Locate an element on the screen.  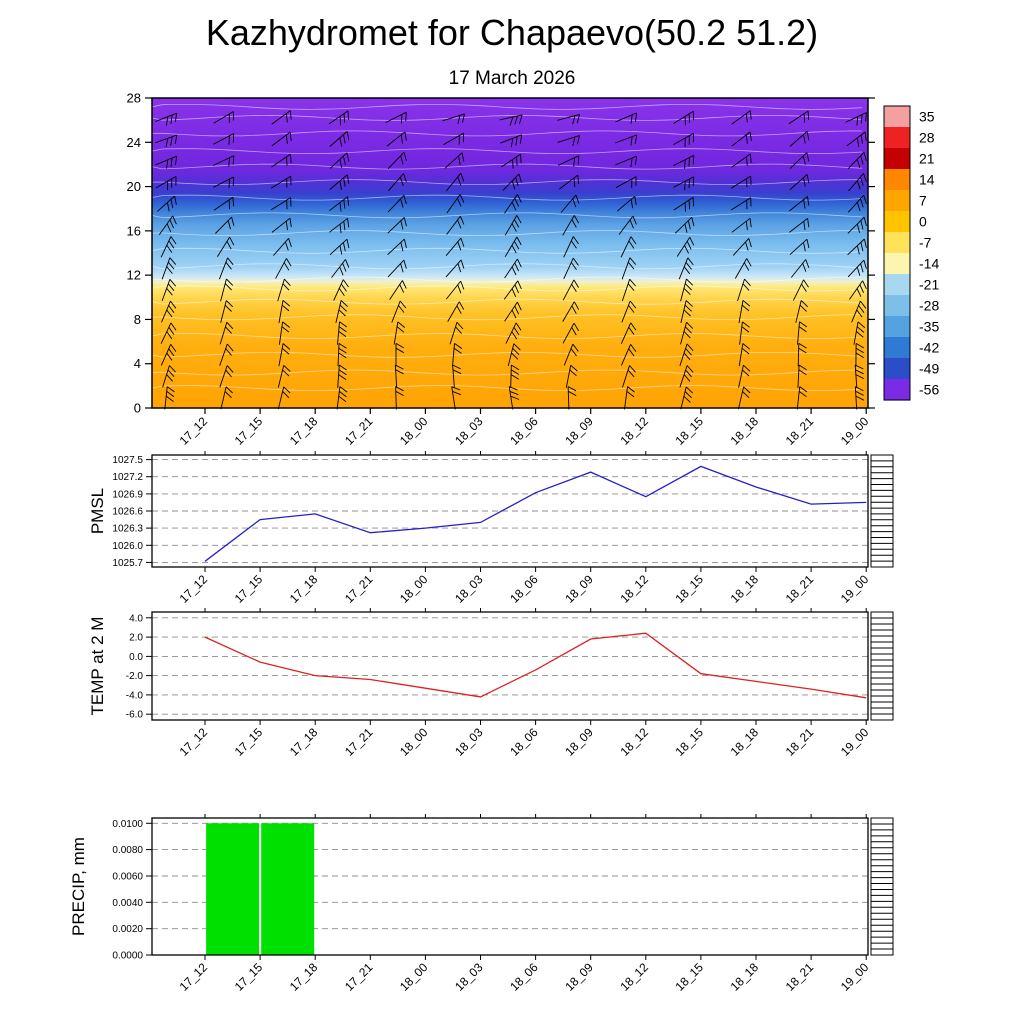
svg-text: 1026.6 is located at coordinates (127, 512).